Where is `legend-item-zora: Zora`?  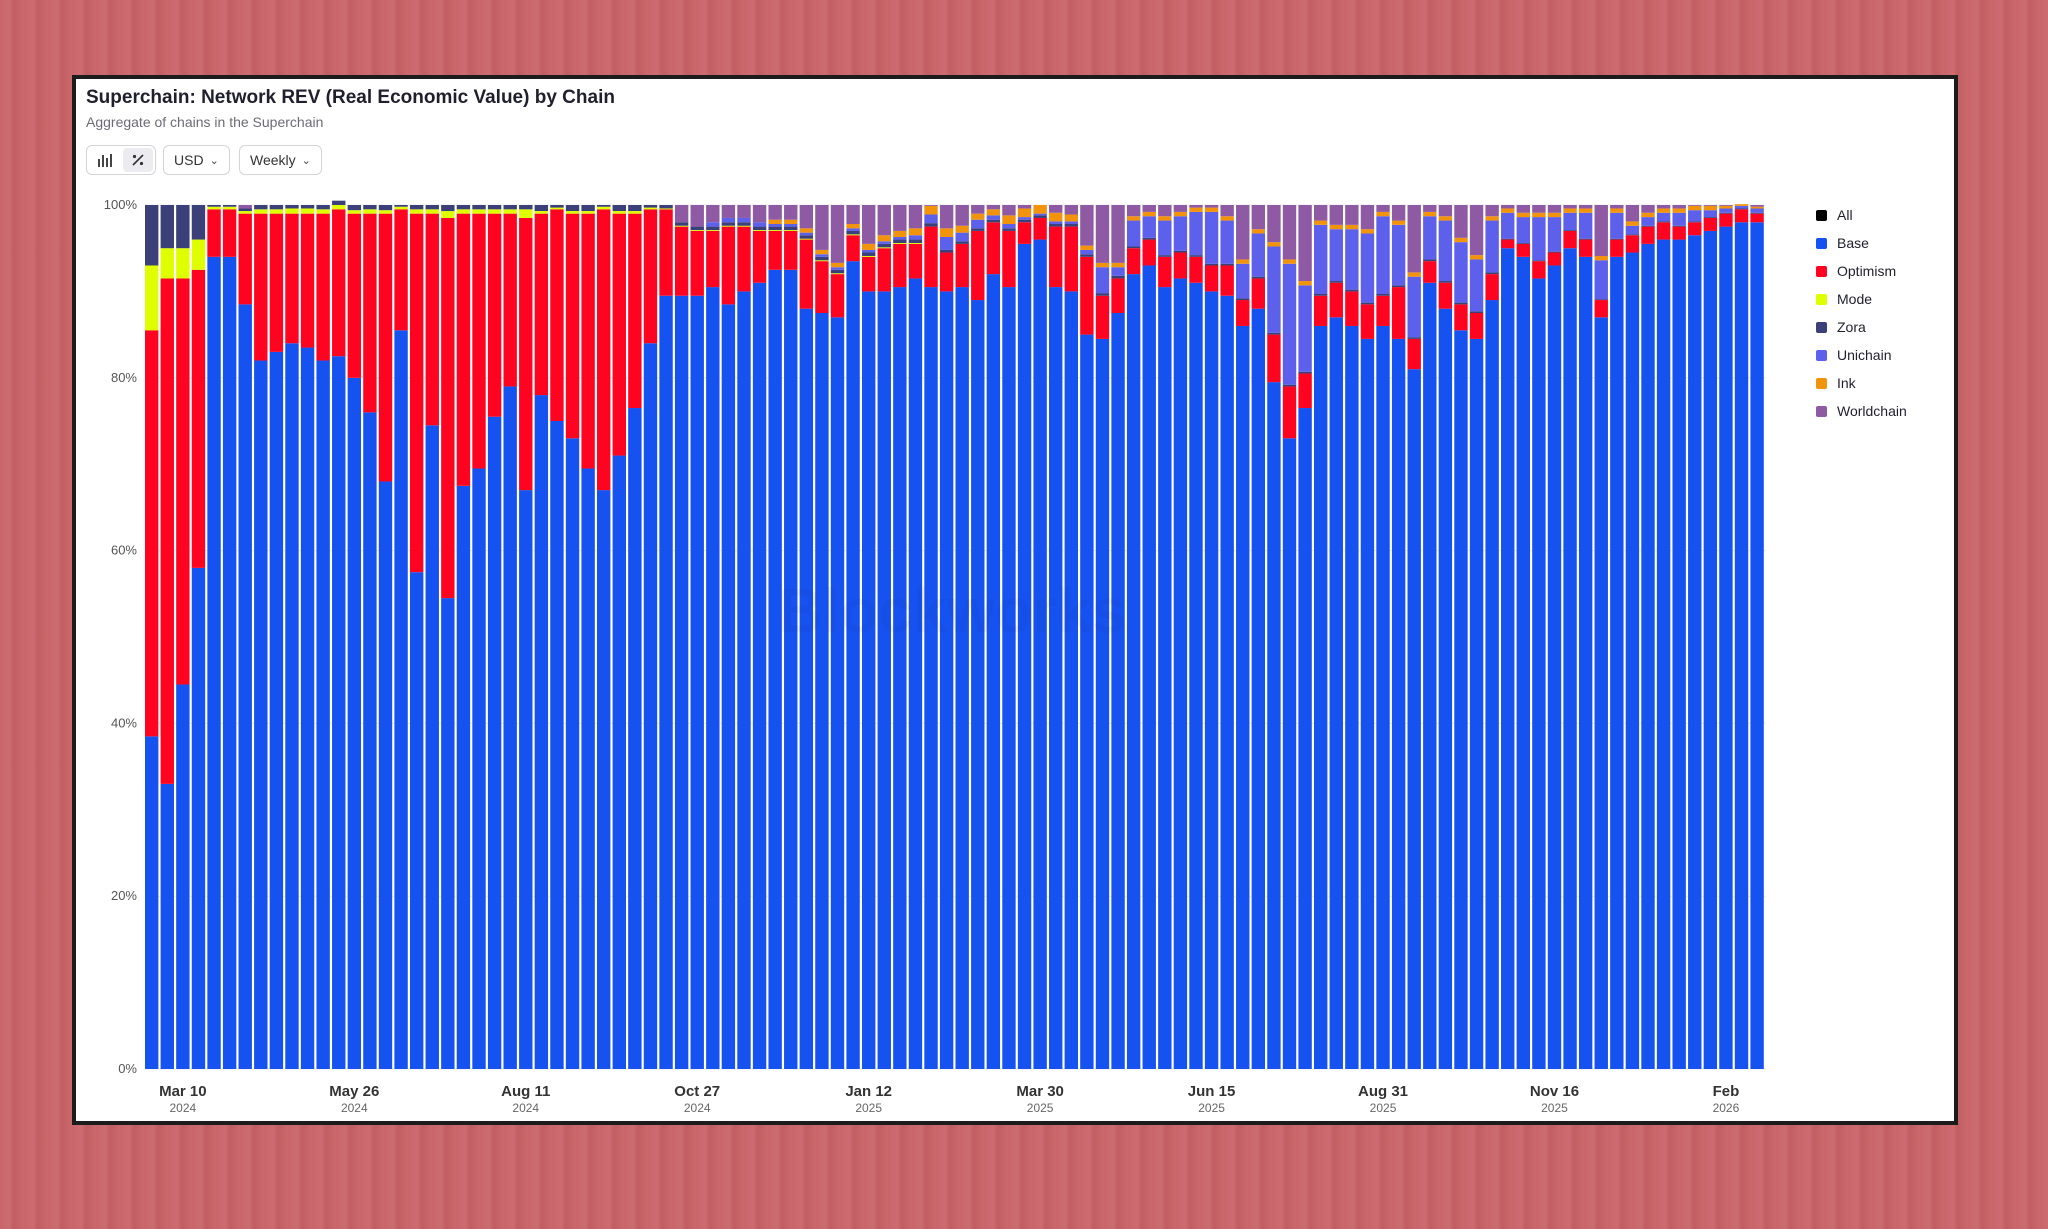 legend-item-zora: Zora is located at coordinates (1861, 327).